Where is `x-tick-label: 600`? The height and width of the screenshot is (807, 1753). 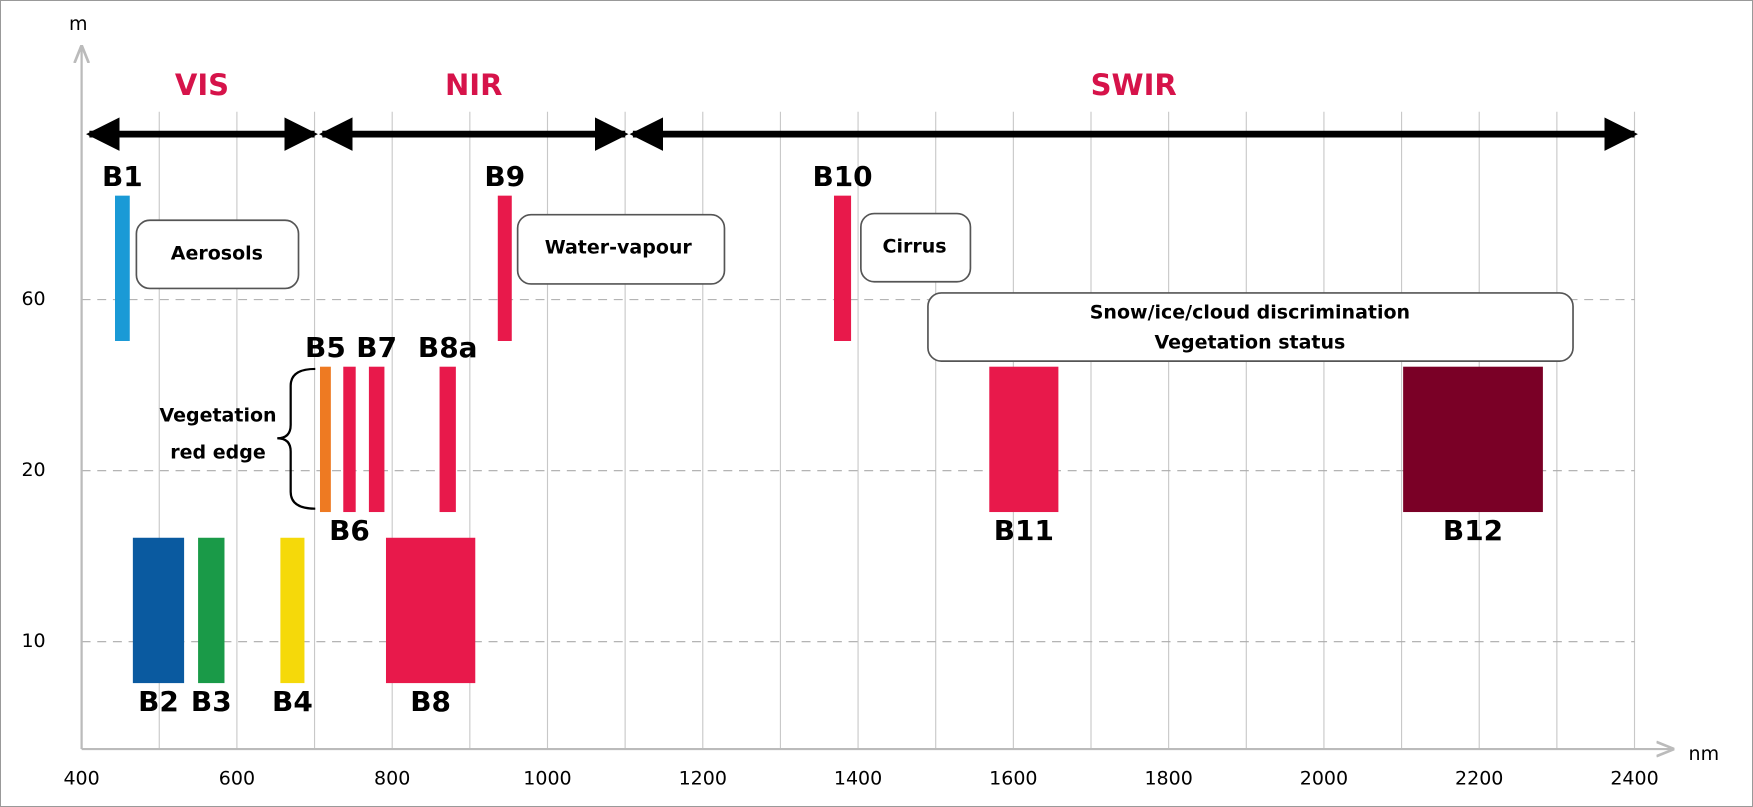 x-tick-label: 600 is located at coordinates (237, 779).